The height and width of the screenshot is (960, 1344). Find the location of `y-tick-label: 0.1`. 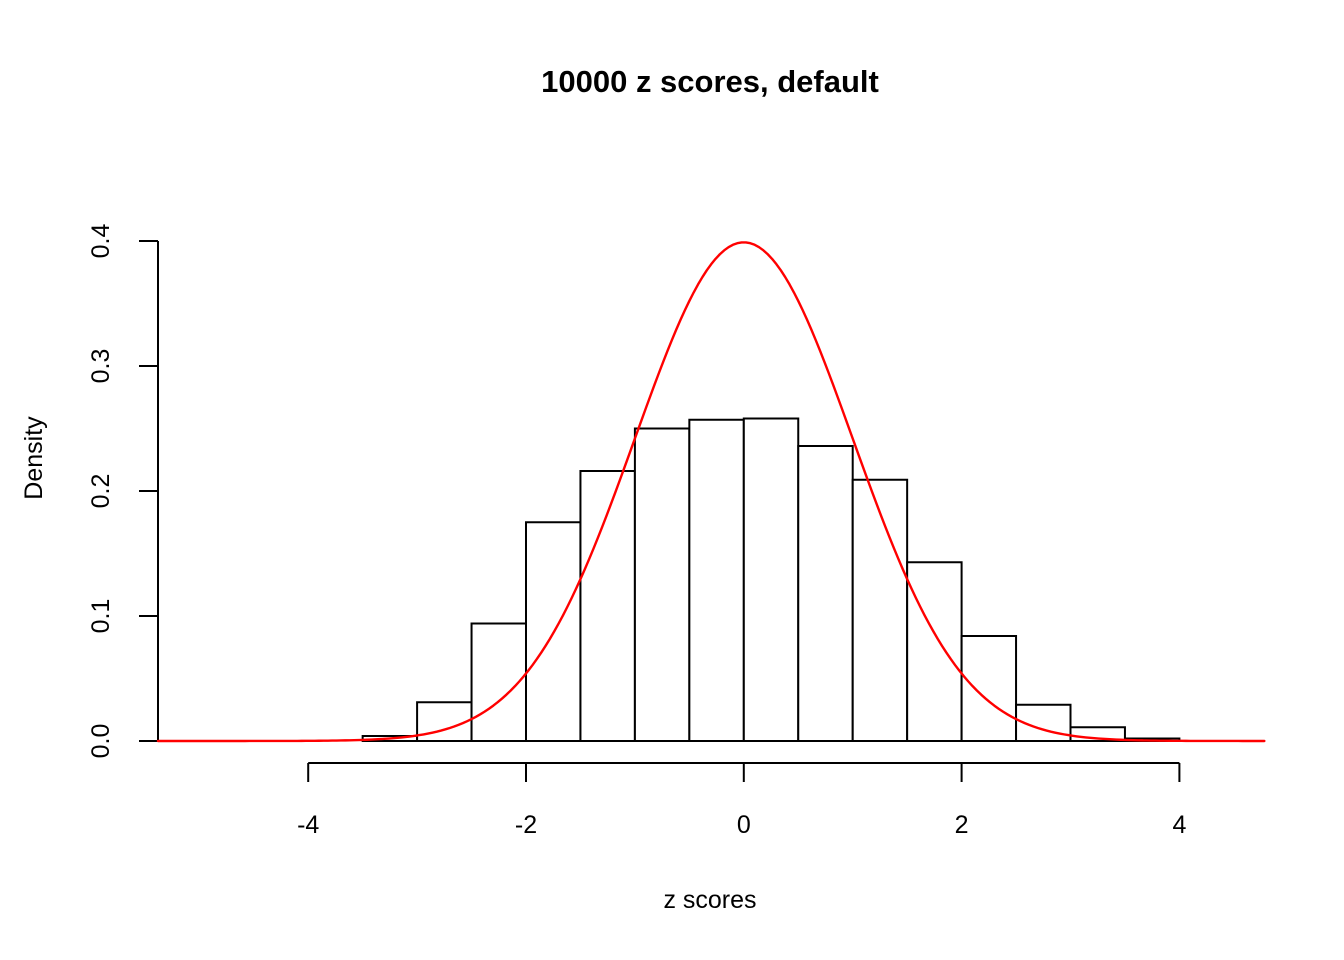

y-tick-label: 0.1 is located at coordinates (101, 616).